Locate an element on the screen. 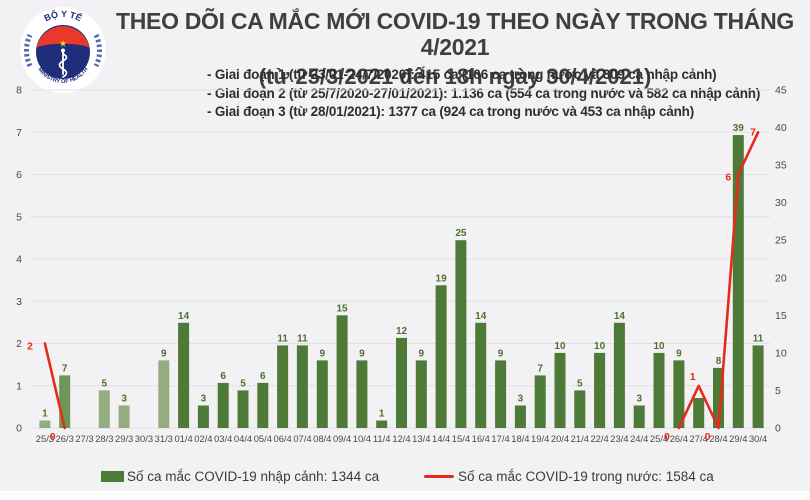  svg-text: 28/3 is located at coordinates (104, 438).